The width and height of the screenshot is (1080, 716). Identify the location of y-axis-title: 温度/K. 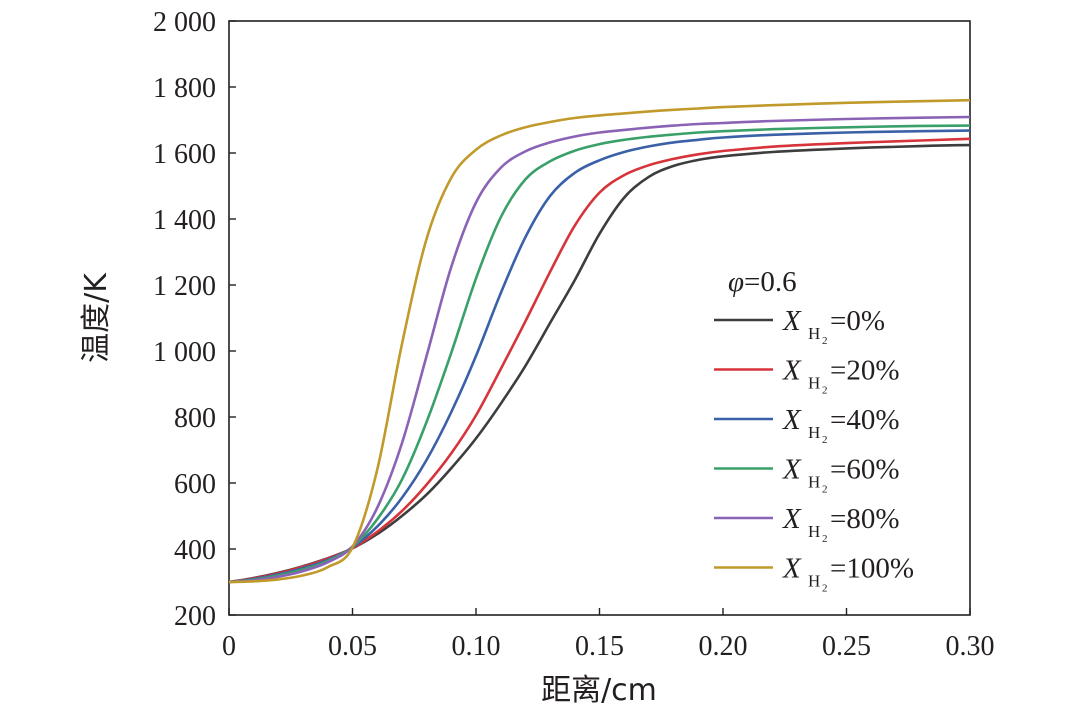
(96, 317).